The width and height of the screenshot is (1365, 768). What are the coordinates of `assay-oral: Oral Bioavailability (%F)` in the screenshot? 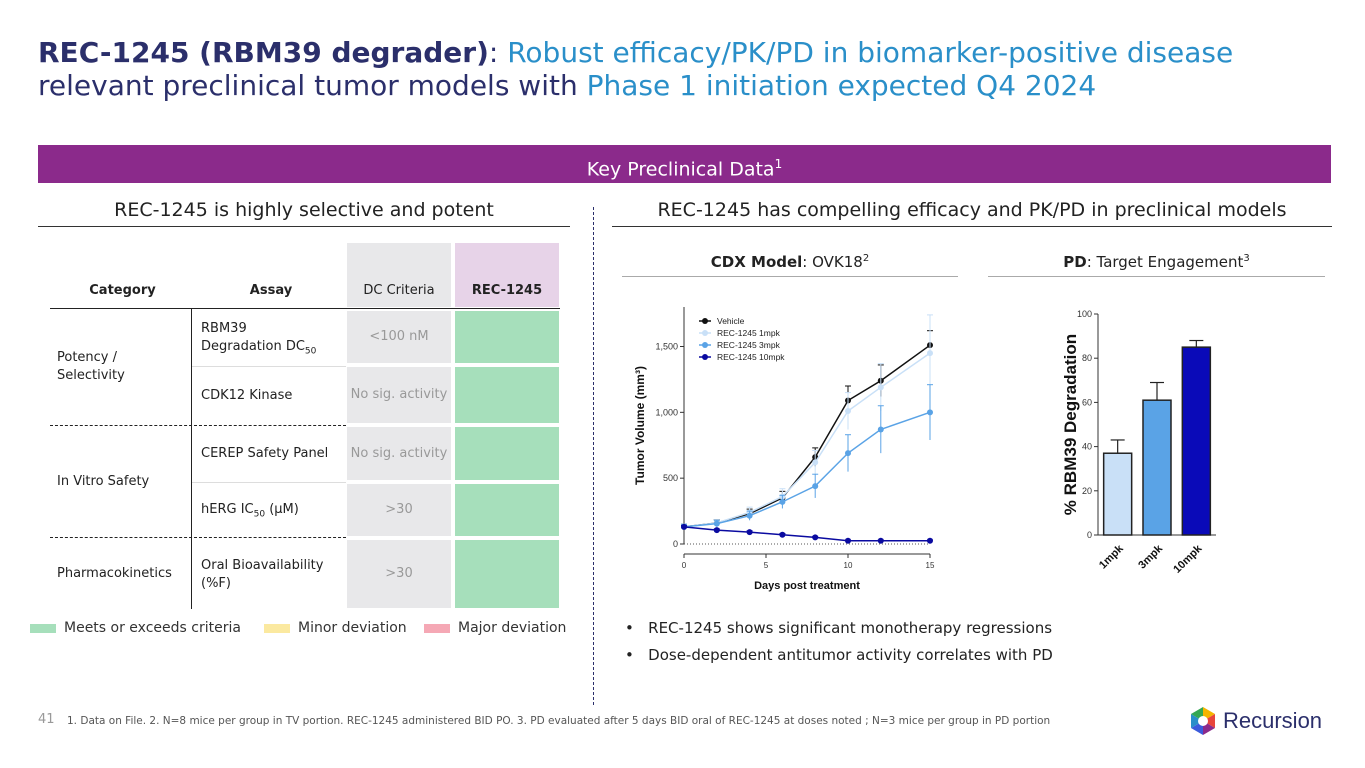 It's located at (262, 574).